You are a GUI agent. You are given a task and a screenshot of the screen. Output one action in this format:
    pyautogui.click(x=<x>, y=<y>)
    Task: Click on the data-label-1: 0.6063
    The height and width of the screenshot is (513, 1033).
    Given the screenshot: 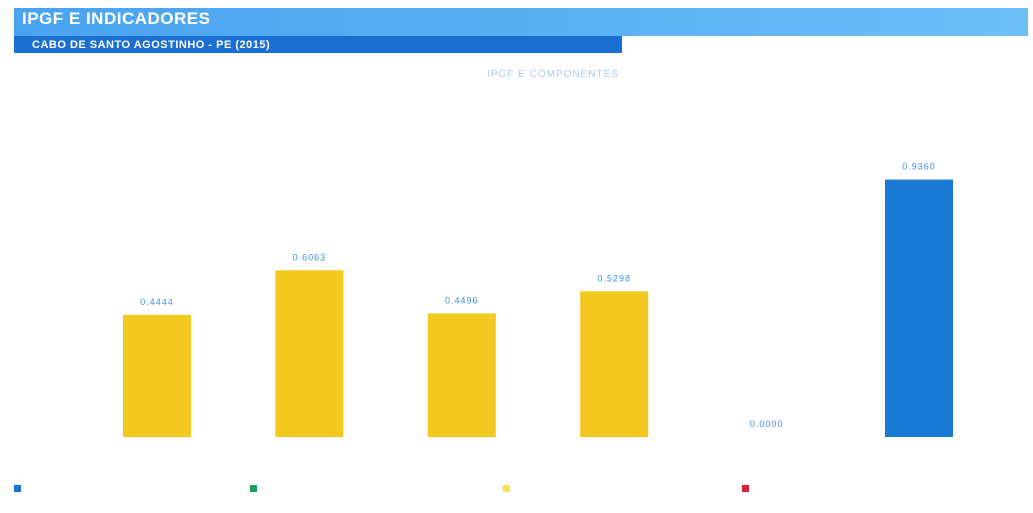 What is the action you would take?
    pyautogui.click(x=310, y=257)
    